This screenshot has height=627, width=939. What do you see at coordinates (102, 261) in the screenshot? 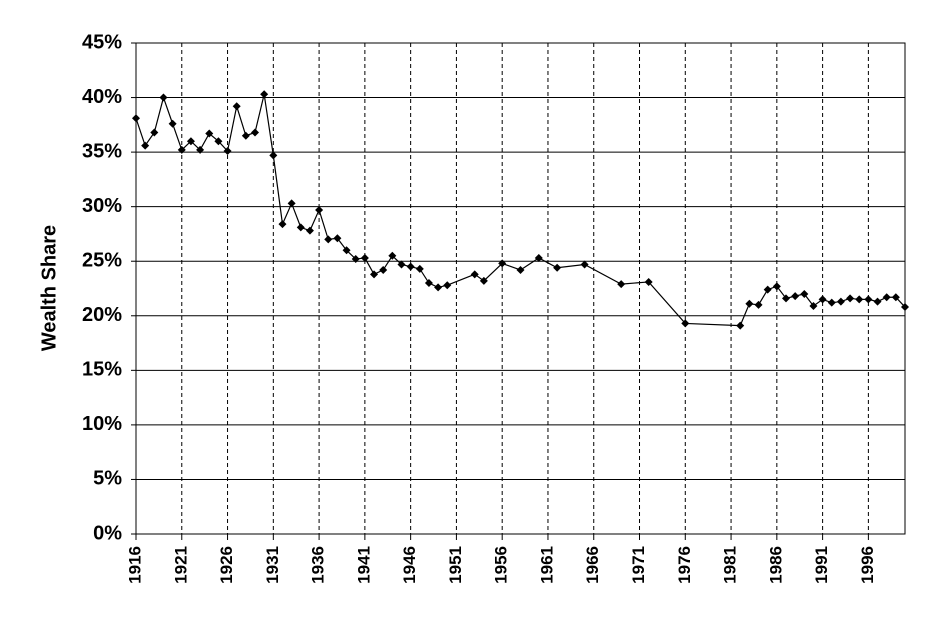
I see `y-tick-label: 25%` at bounding box center [102, 261].